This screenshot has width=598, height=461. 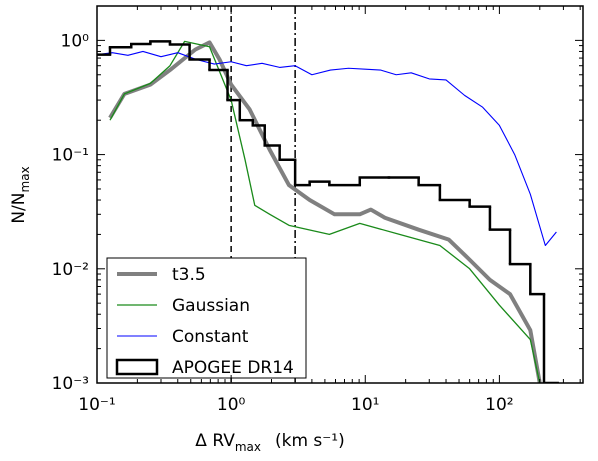 What do you see at coordinates (365, 405) in the screenshot?
I see `x-tick-label: 10¹` at bounding box center [365, 405].